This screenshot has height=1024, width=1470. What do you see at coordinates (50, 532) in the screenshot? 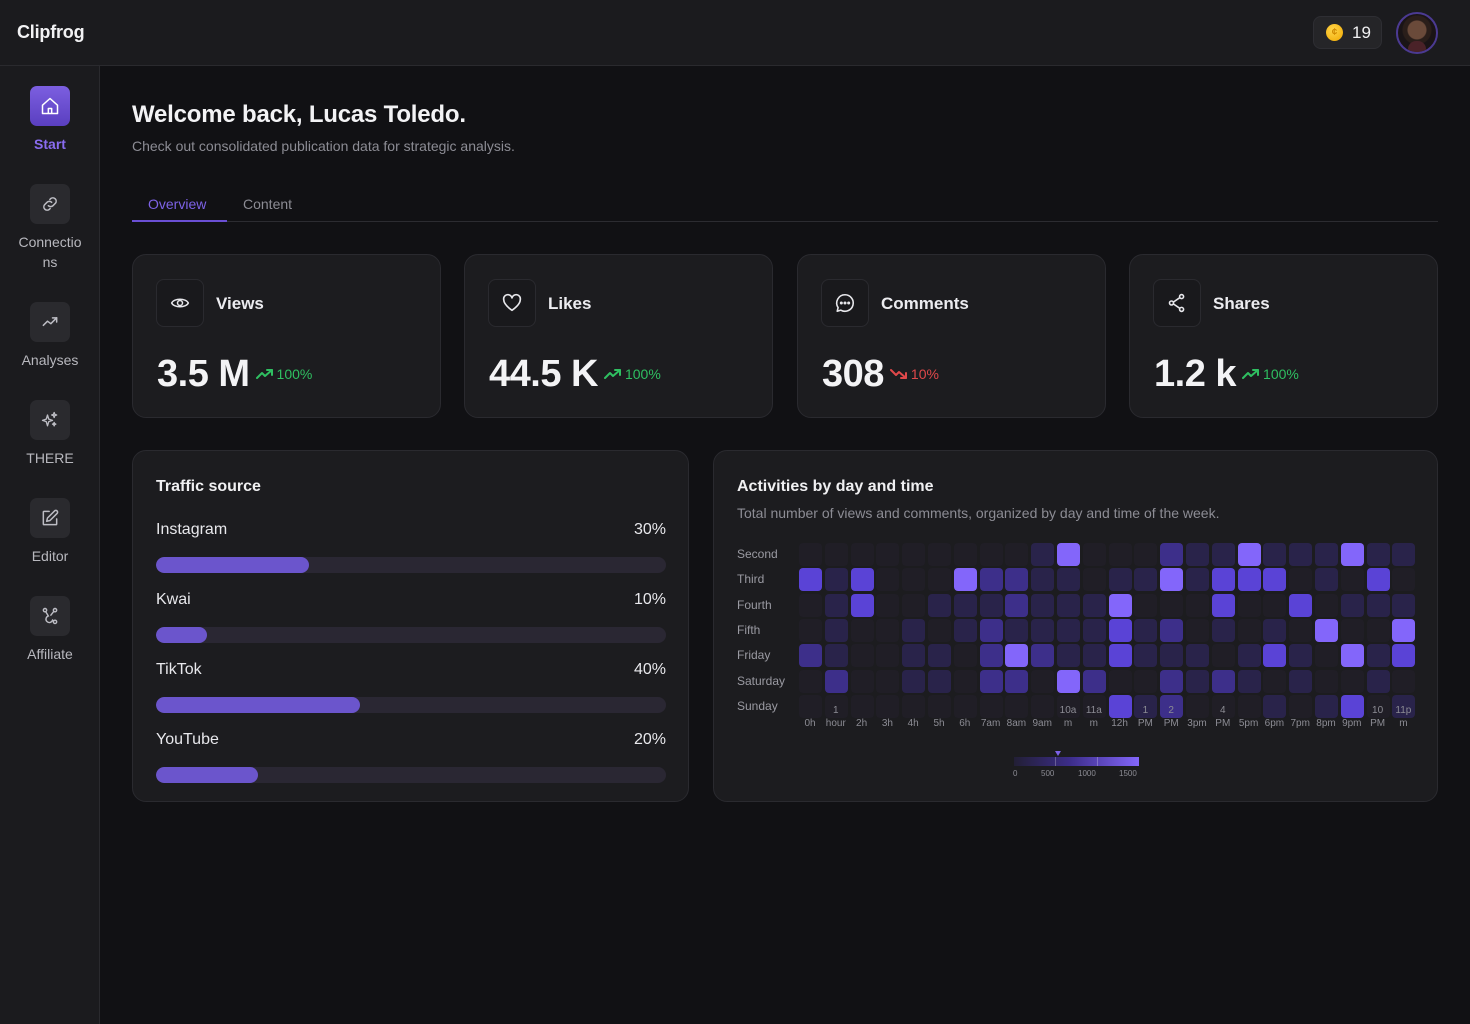
I see `sidebar-item-editor: Editor` at bounding box center [50, 532].